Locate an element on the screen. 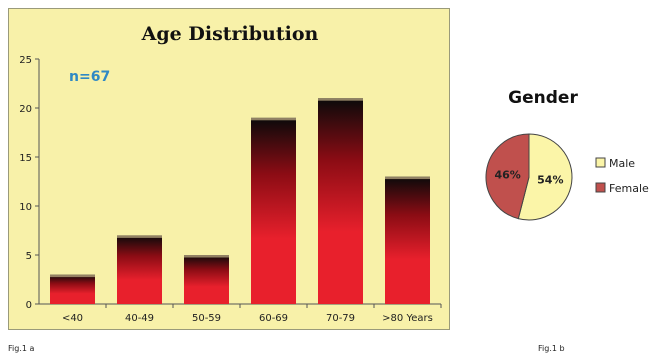  x-tick-label: >80 Years is located at coordinates (407, 318).